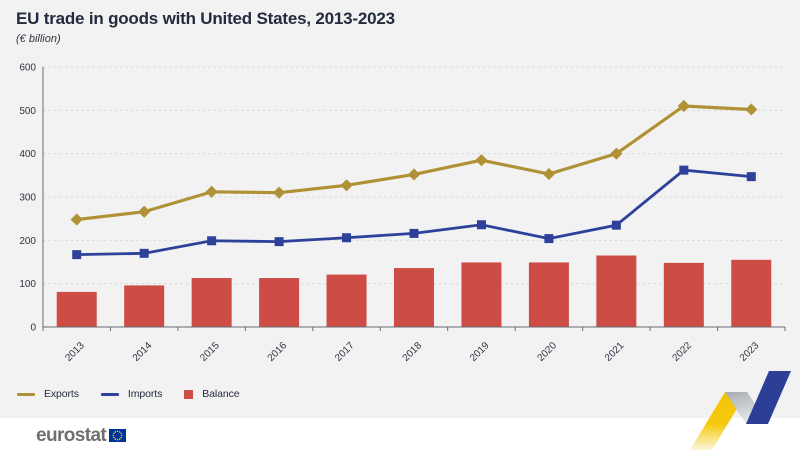  Describe the element at coordinates (71, 435) in the screenshot. I see `eurostat-wordmark: eurostat` at that location.